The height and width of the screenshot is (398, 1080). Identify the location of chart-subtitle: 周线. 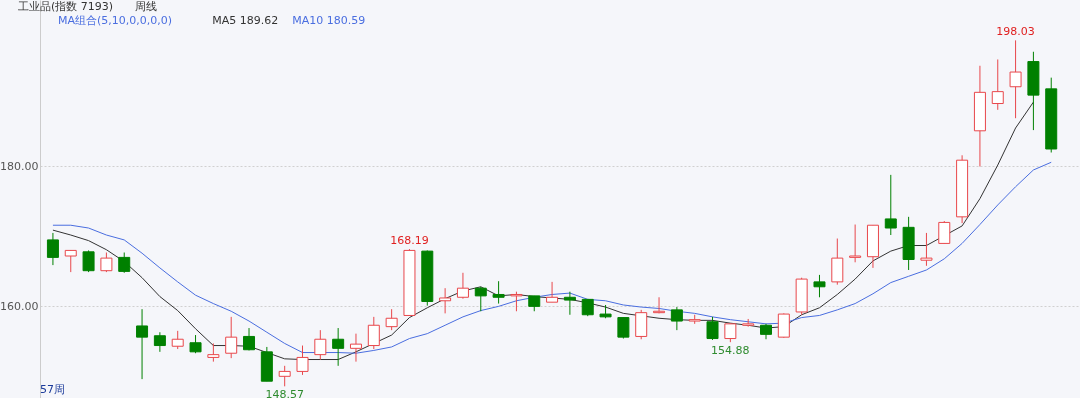
(146, 6).